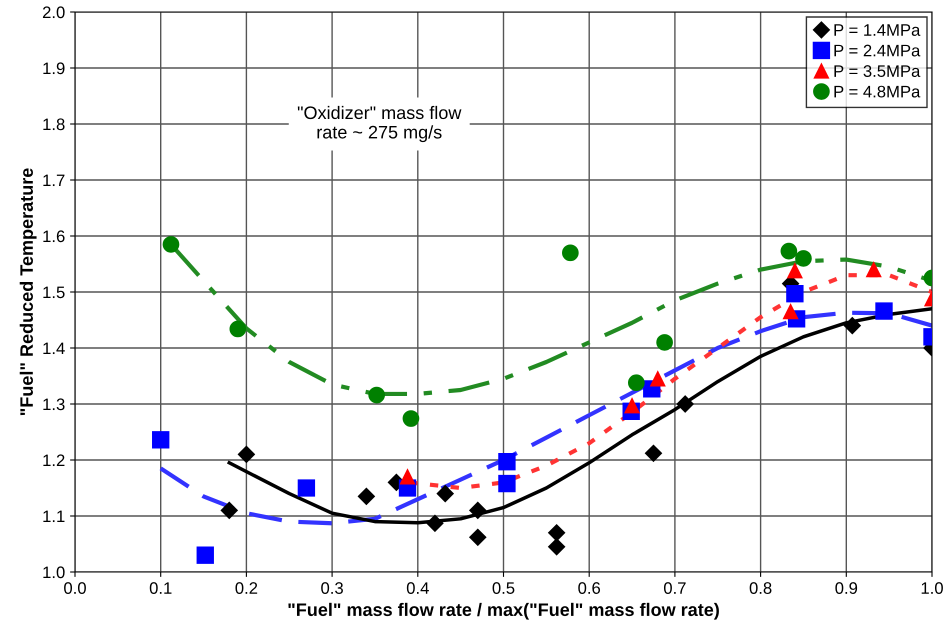 The height and width of the screenshot is (638, 946). What do you see at coordinates (877, 30) in the screenshot?
I see `legend-label: P = 1.4MPa` at bounding box center [877, 30].